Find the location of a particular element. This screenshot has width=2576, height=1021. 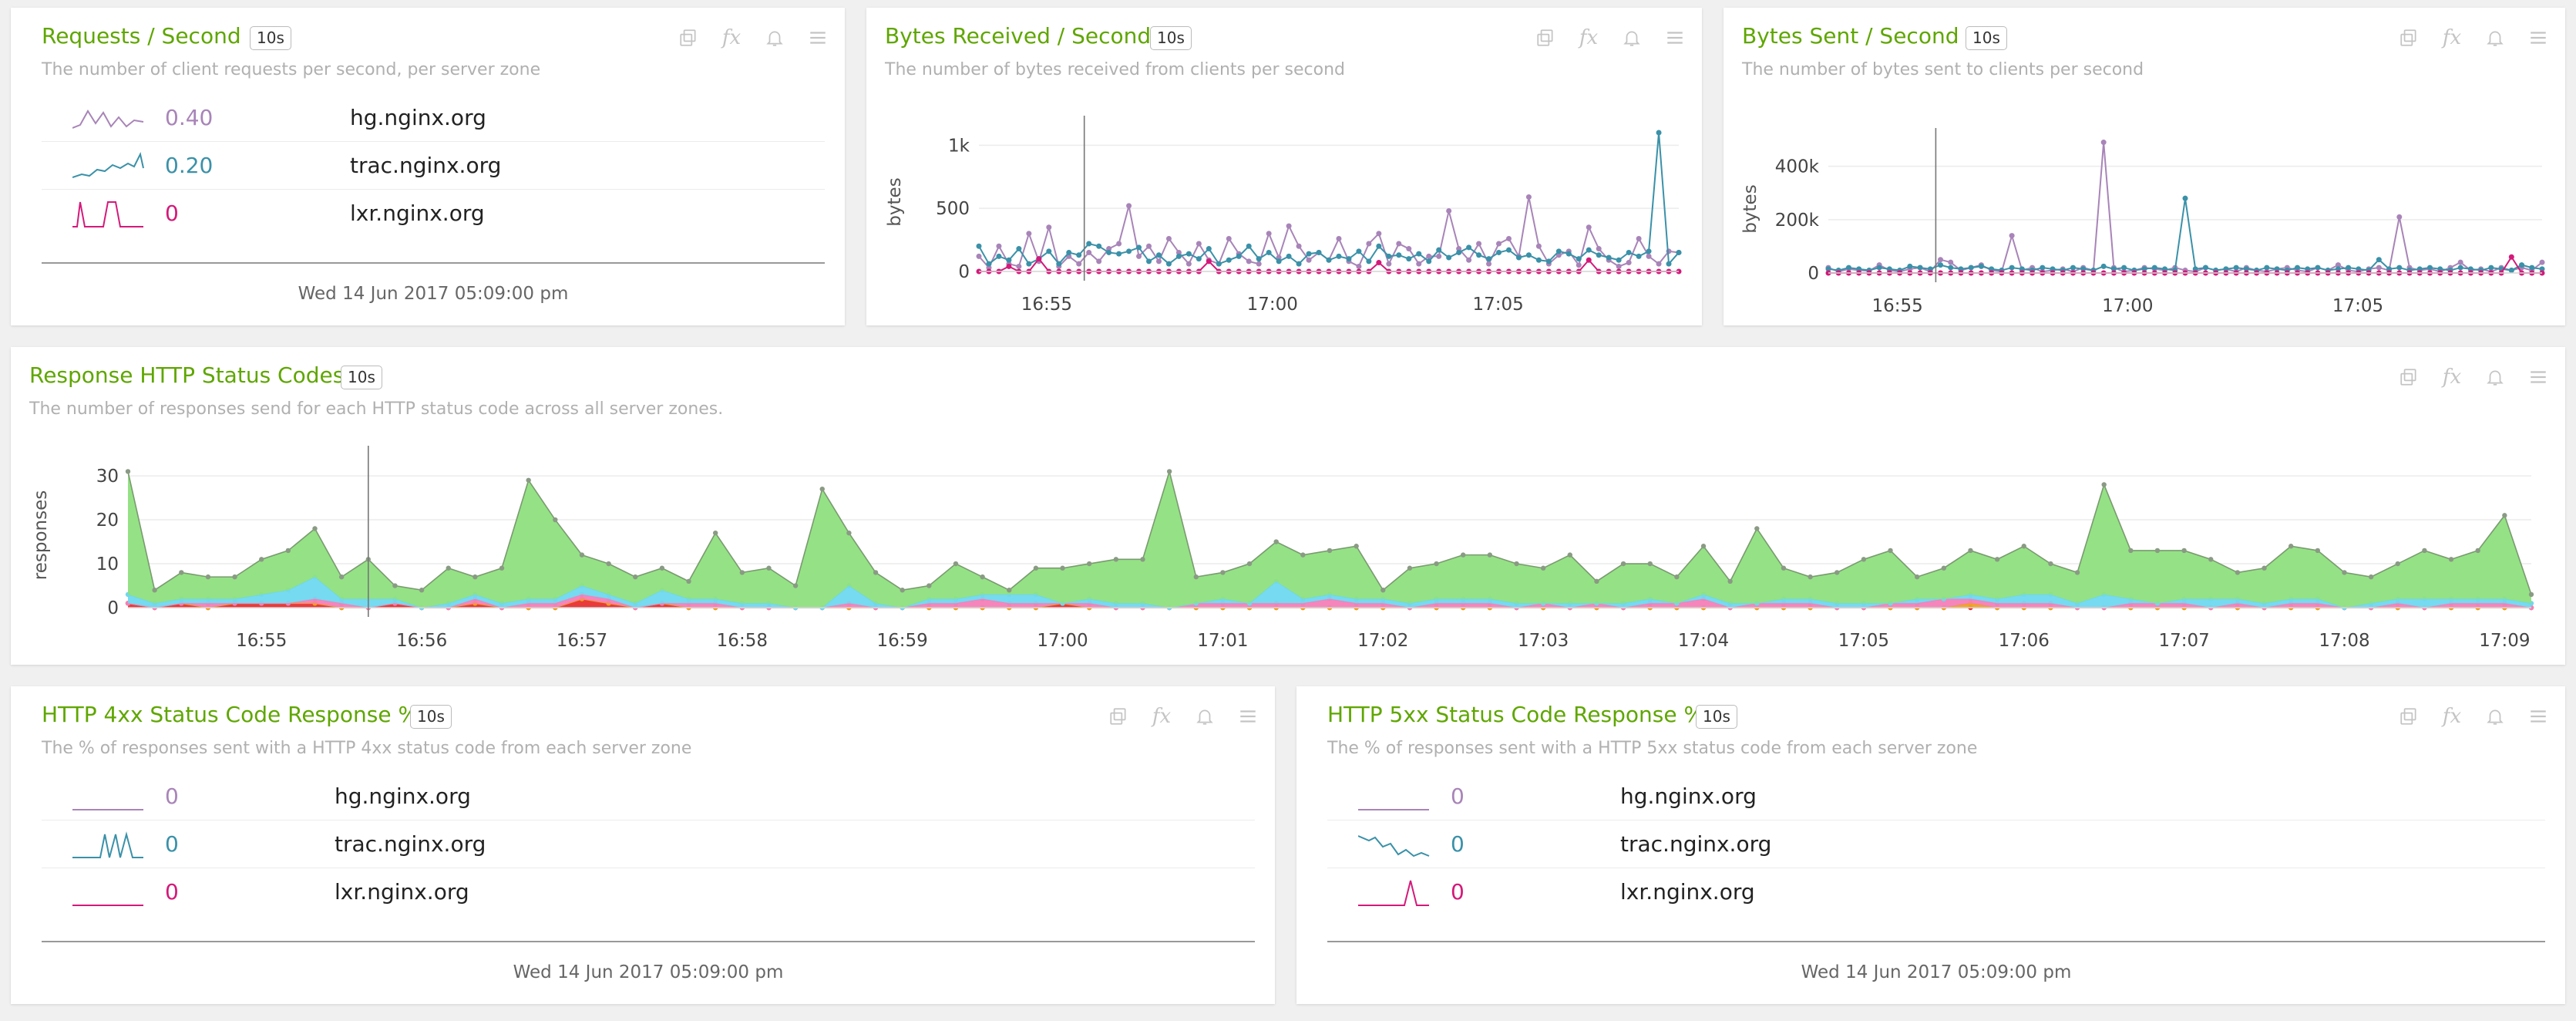

panel-title: Bytes Received / Second is located at coordinates (1018, 36).